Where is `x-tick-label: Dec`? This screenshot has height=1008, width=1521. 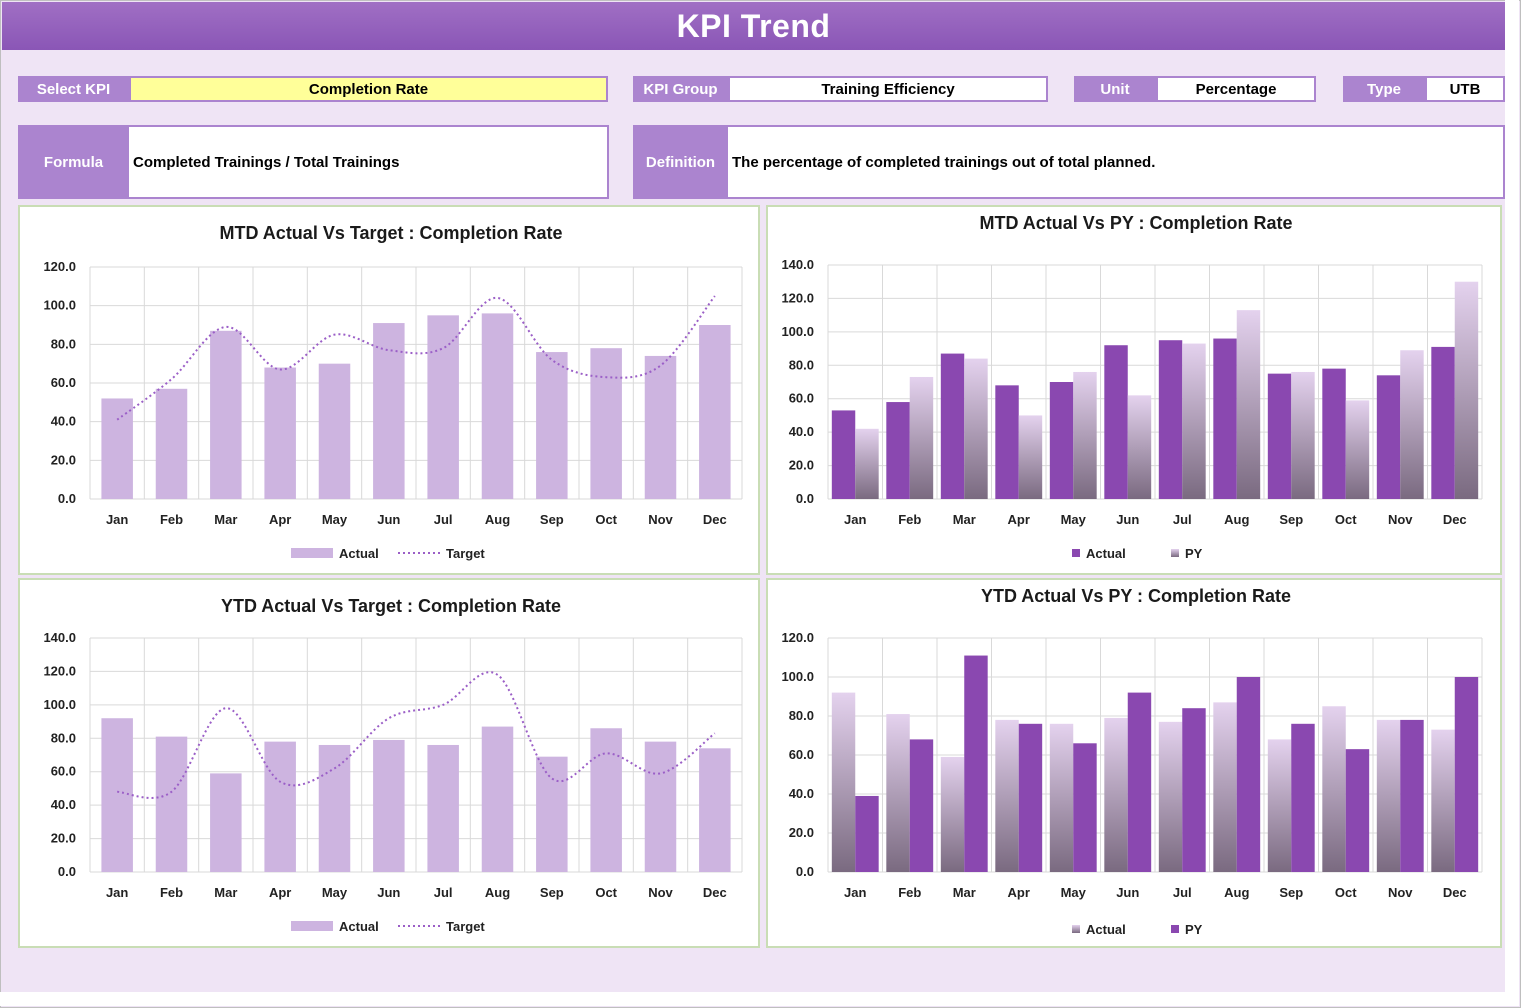
x-tick-label: Dec is located at coordinates (1455, 892).